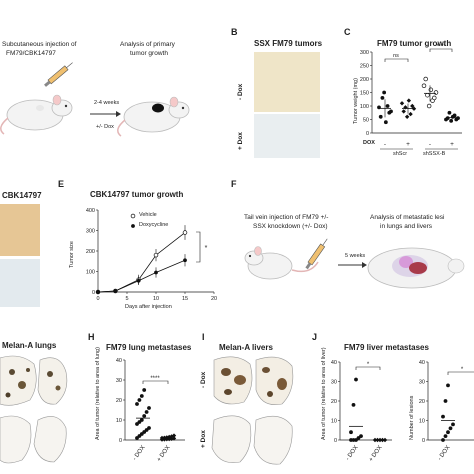  Describe the element at coordinates (290, 226) in the screenshot. I see `panel-f-step1-line2: SSX knockdown (+/- Dox)` at that location.